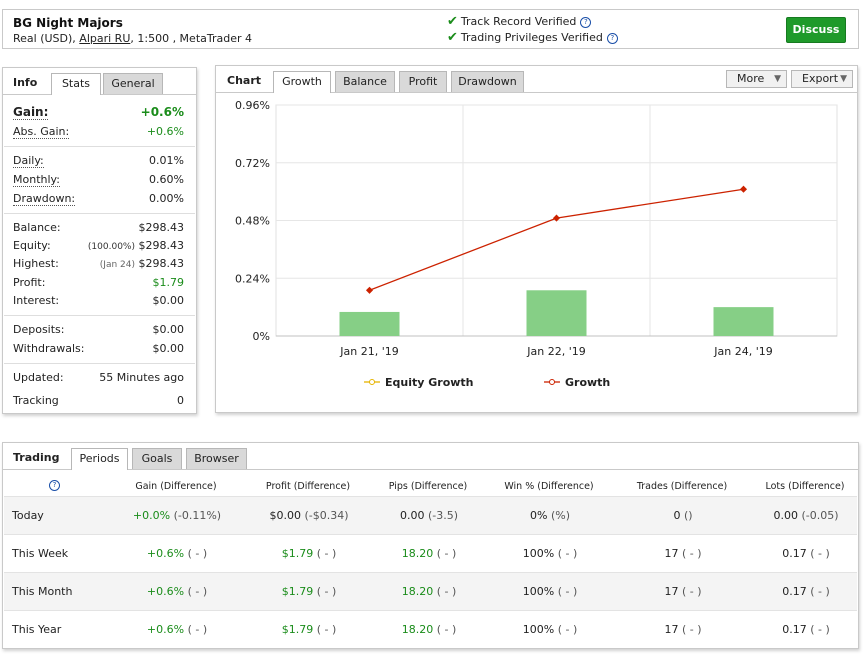  I want to click on tab-browser: Browser, so click(216, 458).